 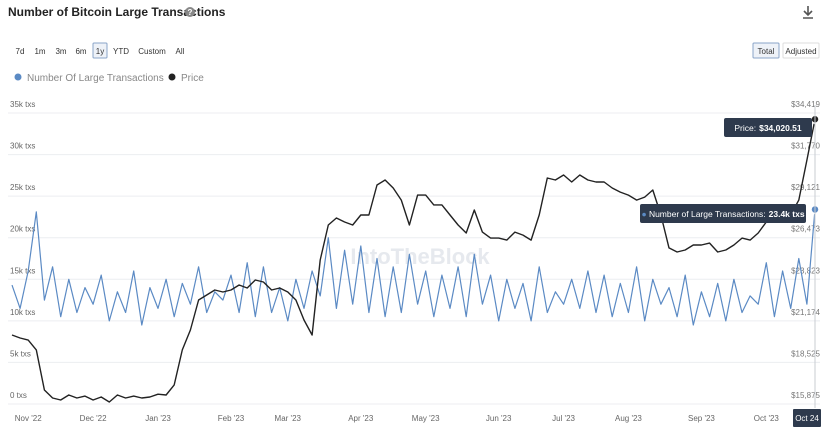 What do you see at coordinates (361, 418) in the screenshot?
I see `x-tick-label: Apr '23` at bounding box center [361, 418].